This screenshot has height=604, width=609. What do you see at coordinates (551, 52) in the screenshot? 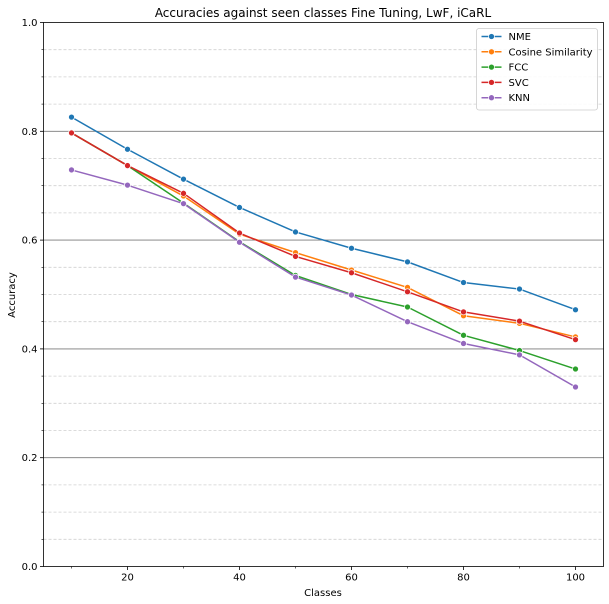
I see `legend-label-cosine-similarity: Cosine Similarity` at bounding box center [551, 52].